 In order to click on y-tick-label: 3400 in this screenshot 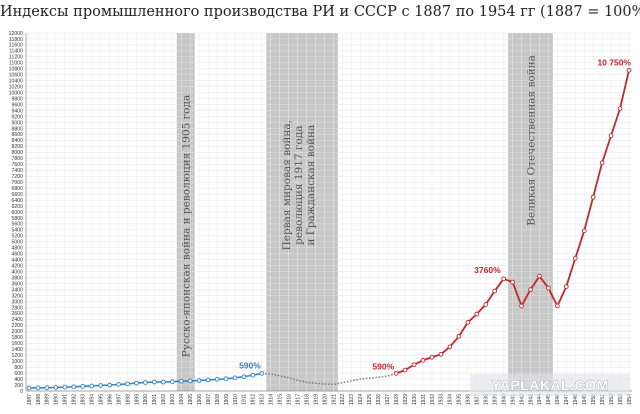, I will do `click(17, 290)`.